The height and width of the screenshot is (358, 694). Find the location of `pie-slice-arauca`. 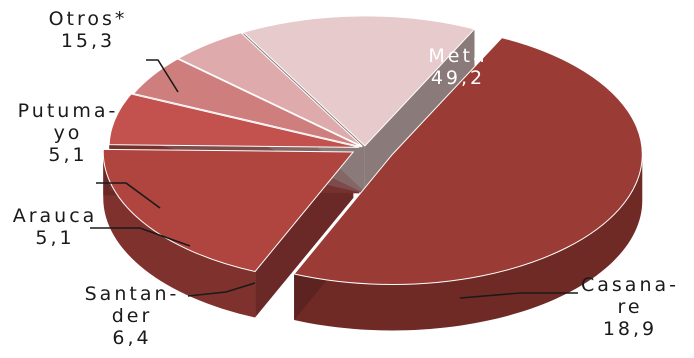

pie-slice-arauca is located at coordinates (247, 103).